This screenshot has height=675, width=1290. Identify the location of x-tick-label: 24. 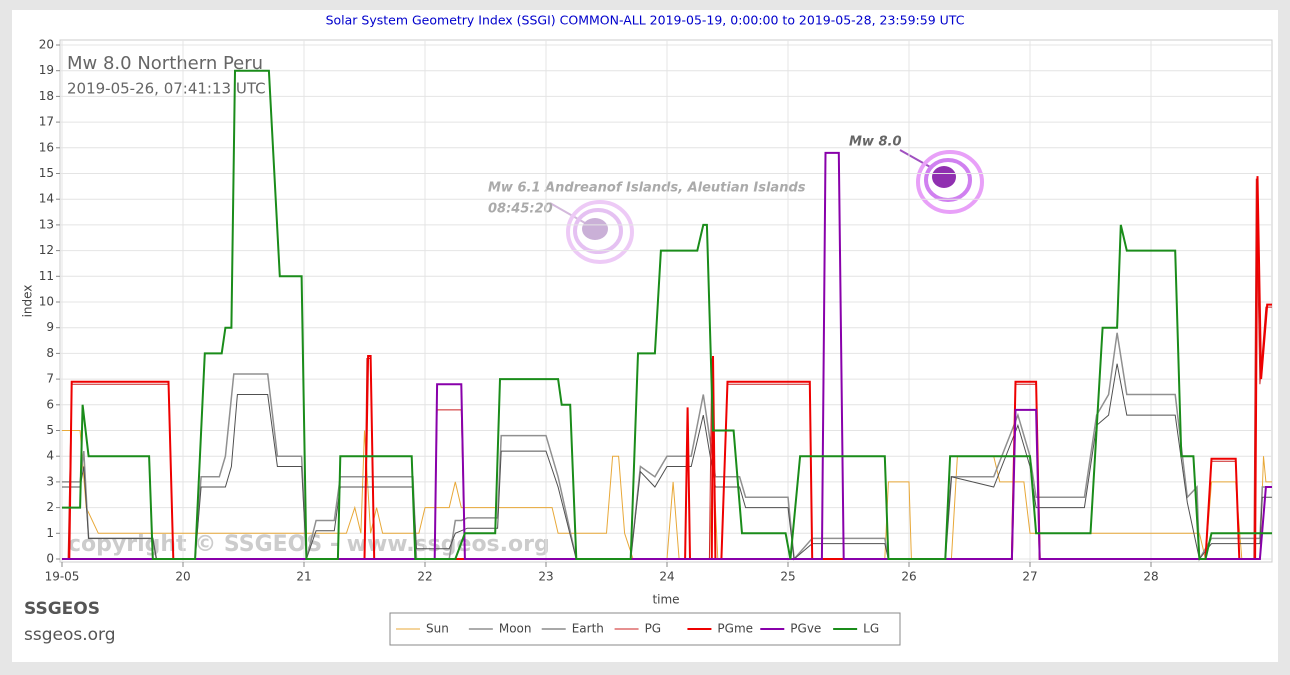
(666, 577).